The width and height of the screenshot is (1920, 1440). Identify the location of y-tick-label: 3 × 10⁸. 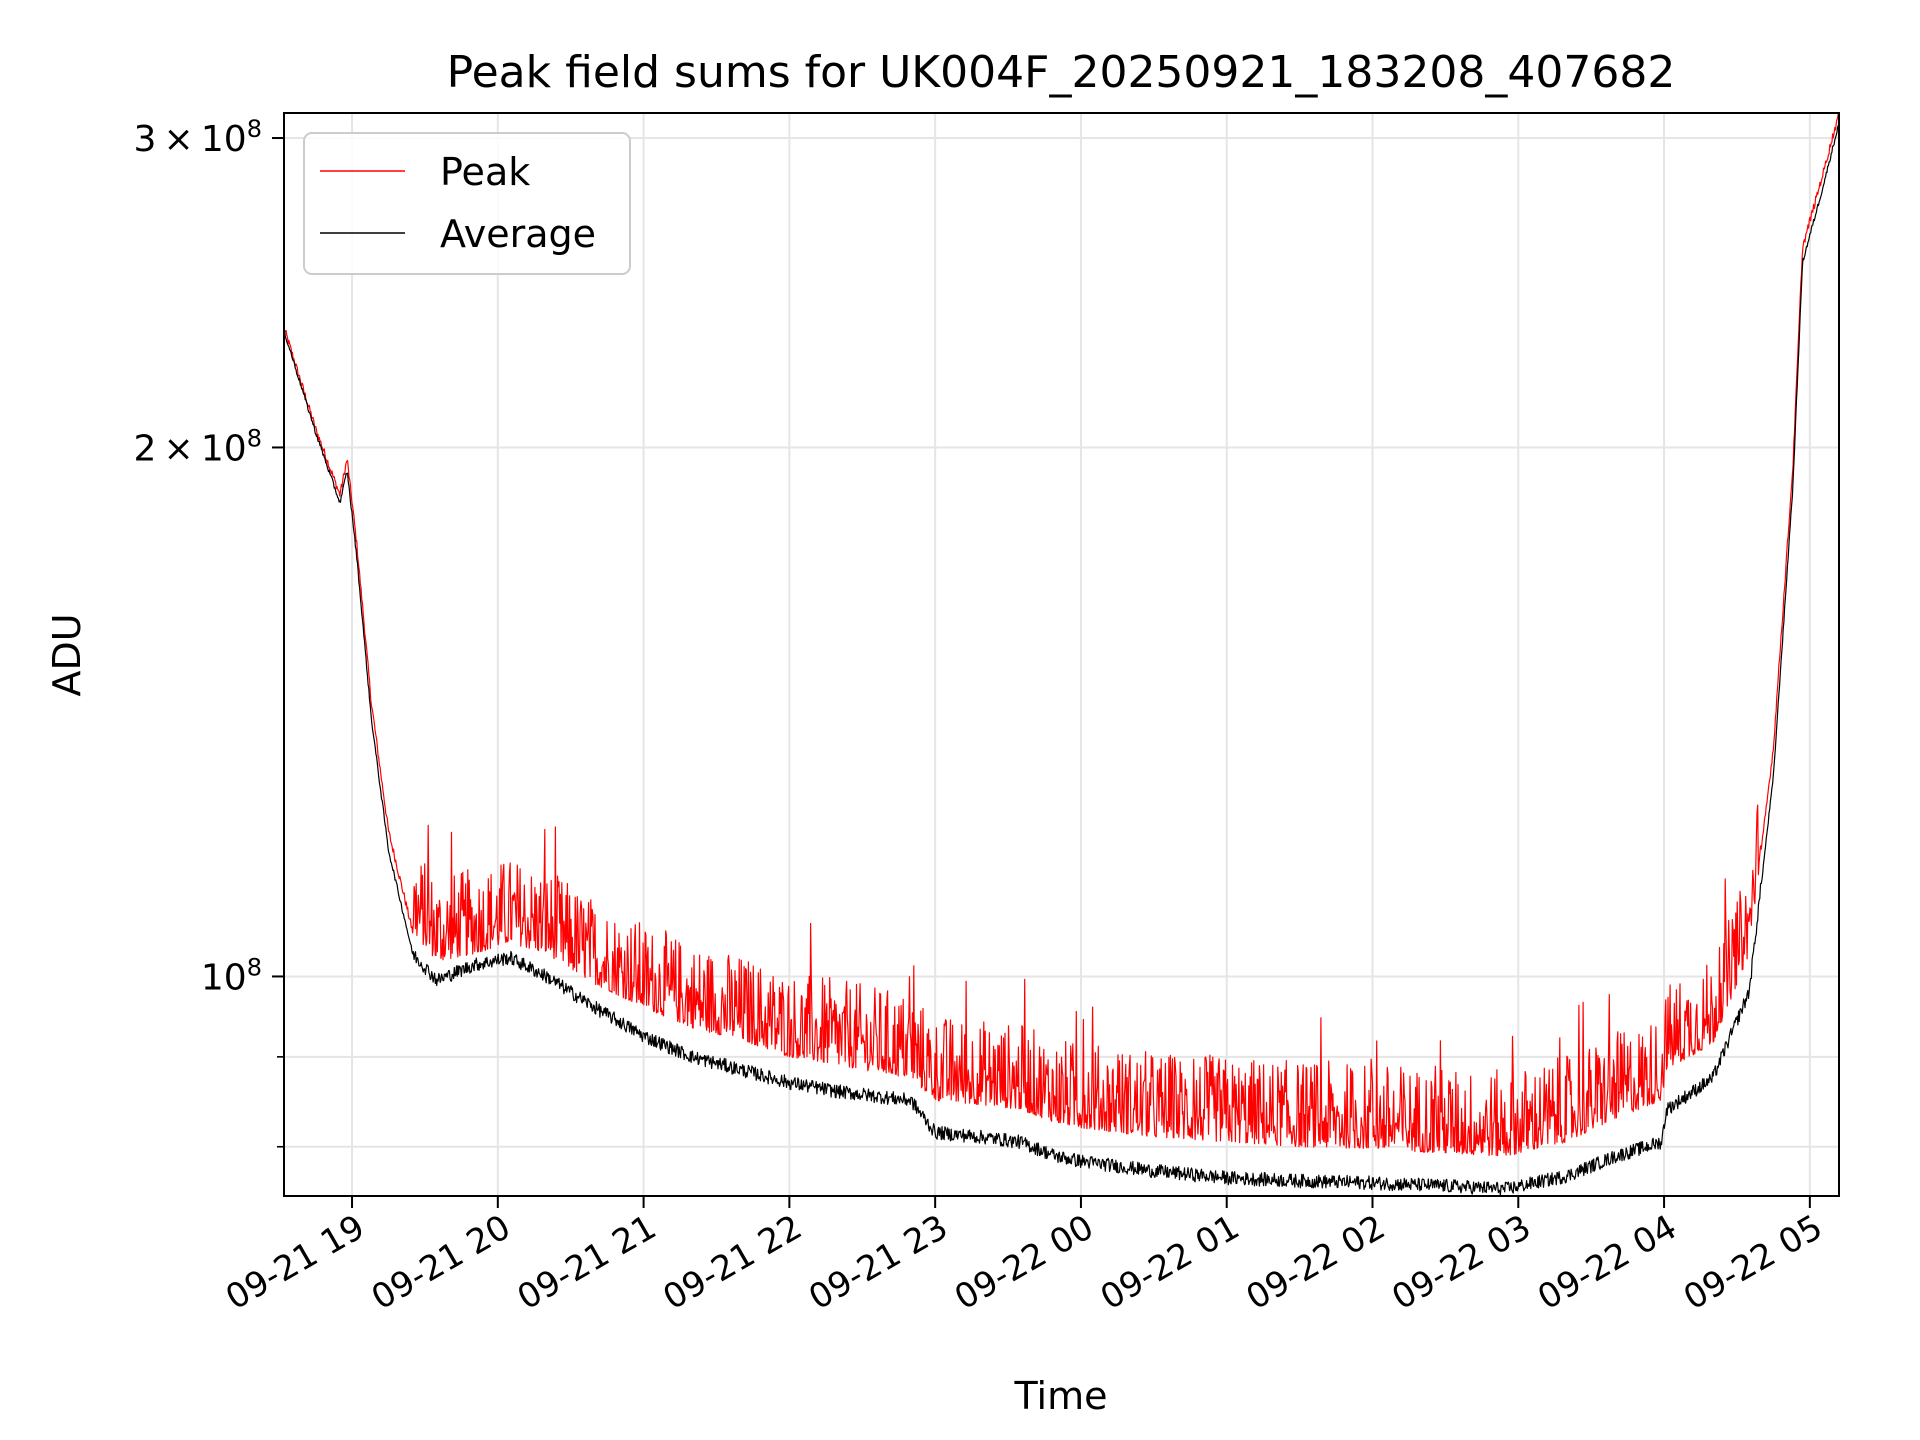
(197, 137).